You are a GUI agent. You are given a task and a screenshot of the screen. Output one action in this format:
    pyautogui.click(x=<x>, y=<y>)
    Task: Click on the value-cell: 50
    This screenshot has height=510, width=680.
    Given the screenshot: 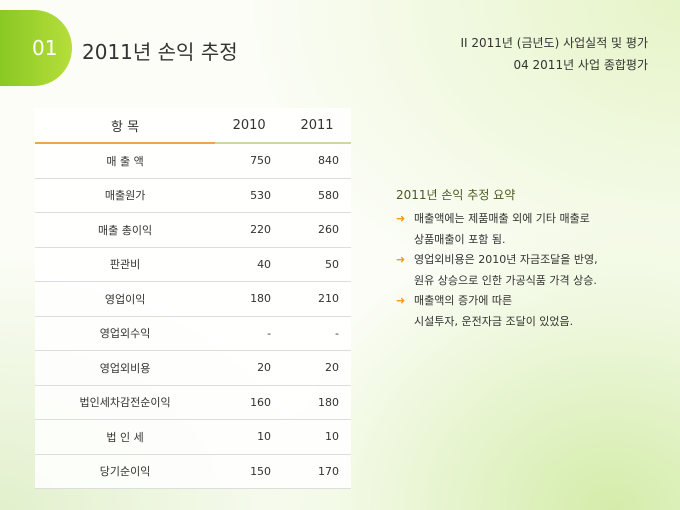 What is the action you would take?
    pyautogui.click(x=317, y=264)
    